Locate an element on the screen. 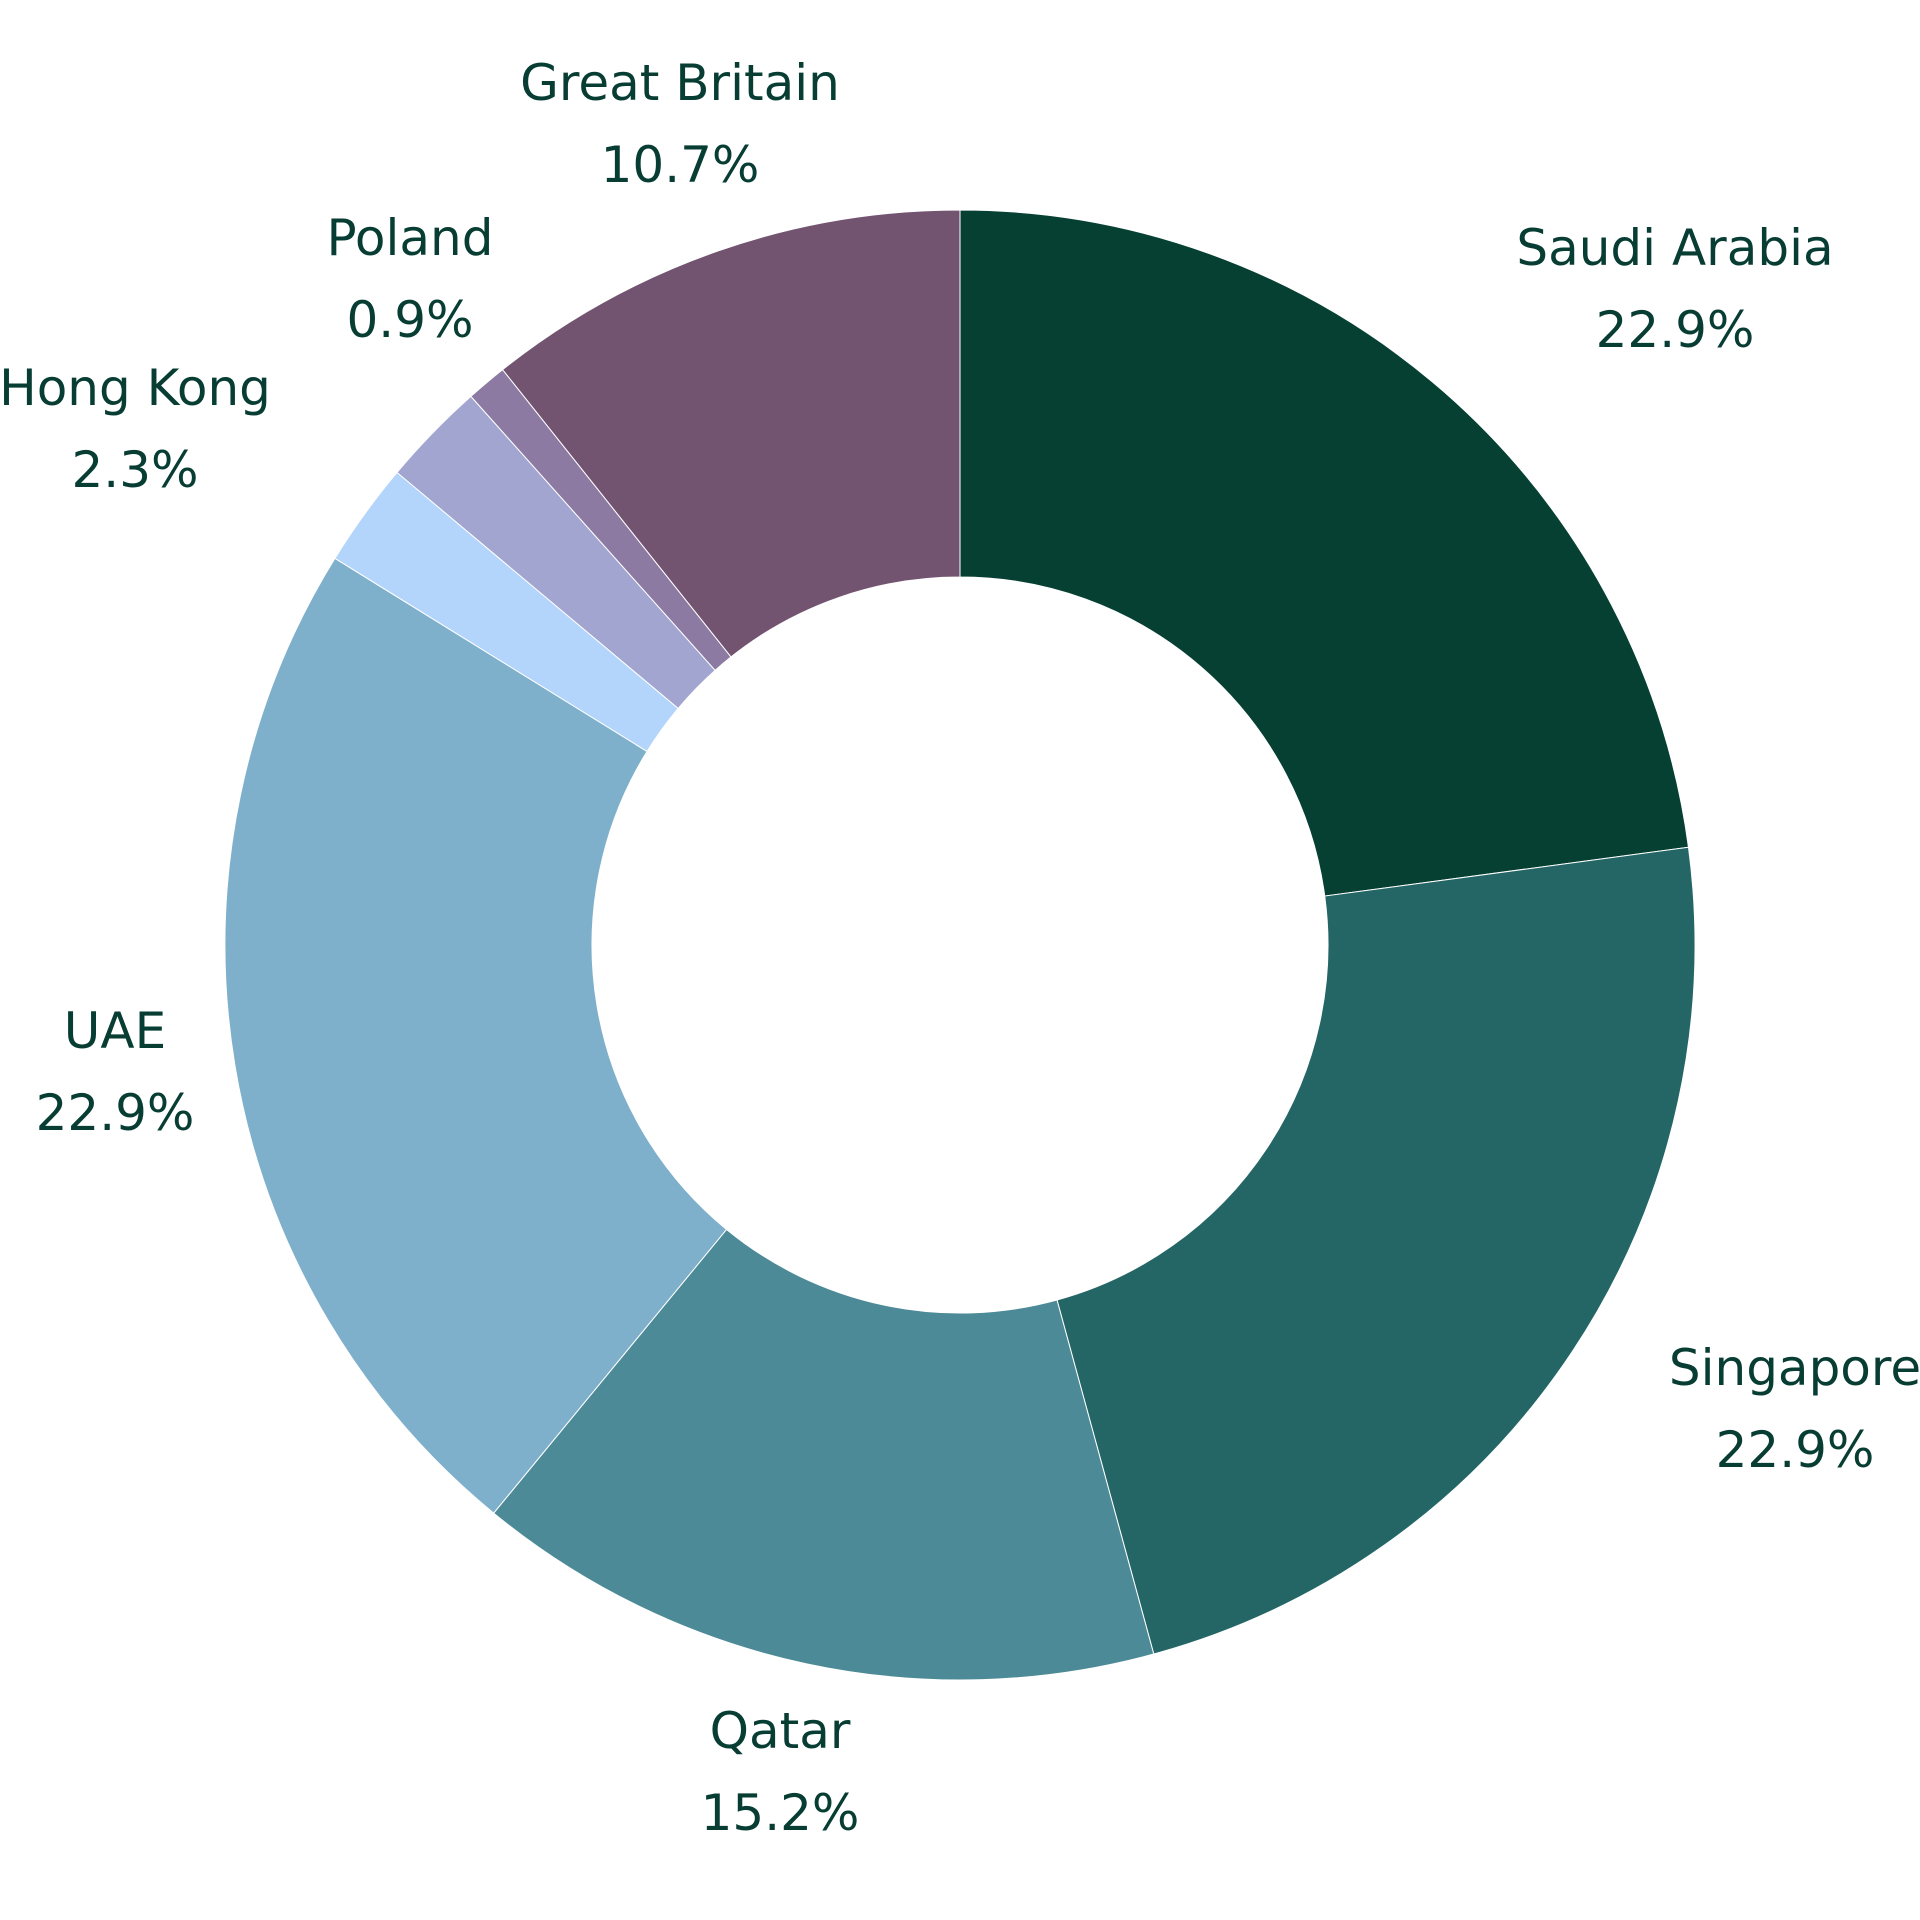  label-singapore: Singapore is located at coordinates (1794, 1368).